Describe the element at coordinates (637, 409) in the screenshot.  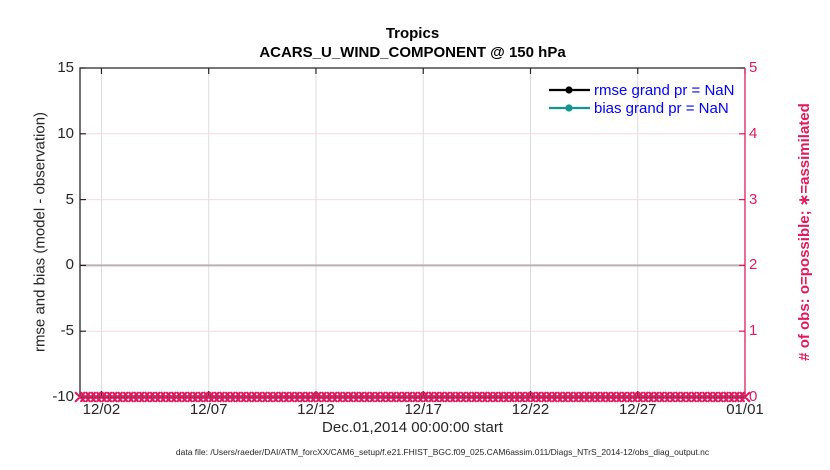
I see `x-tick-label: 12/27` at that location.